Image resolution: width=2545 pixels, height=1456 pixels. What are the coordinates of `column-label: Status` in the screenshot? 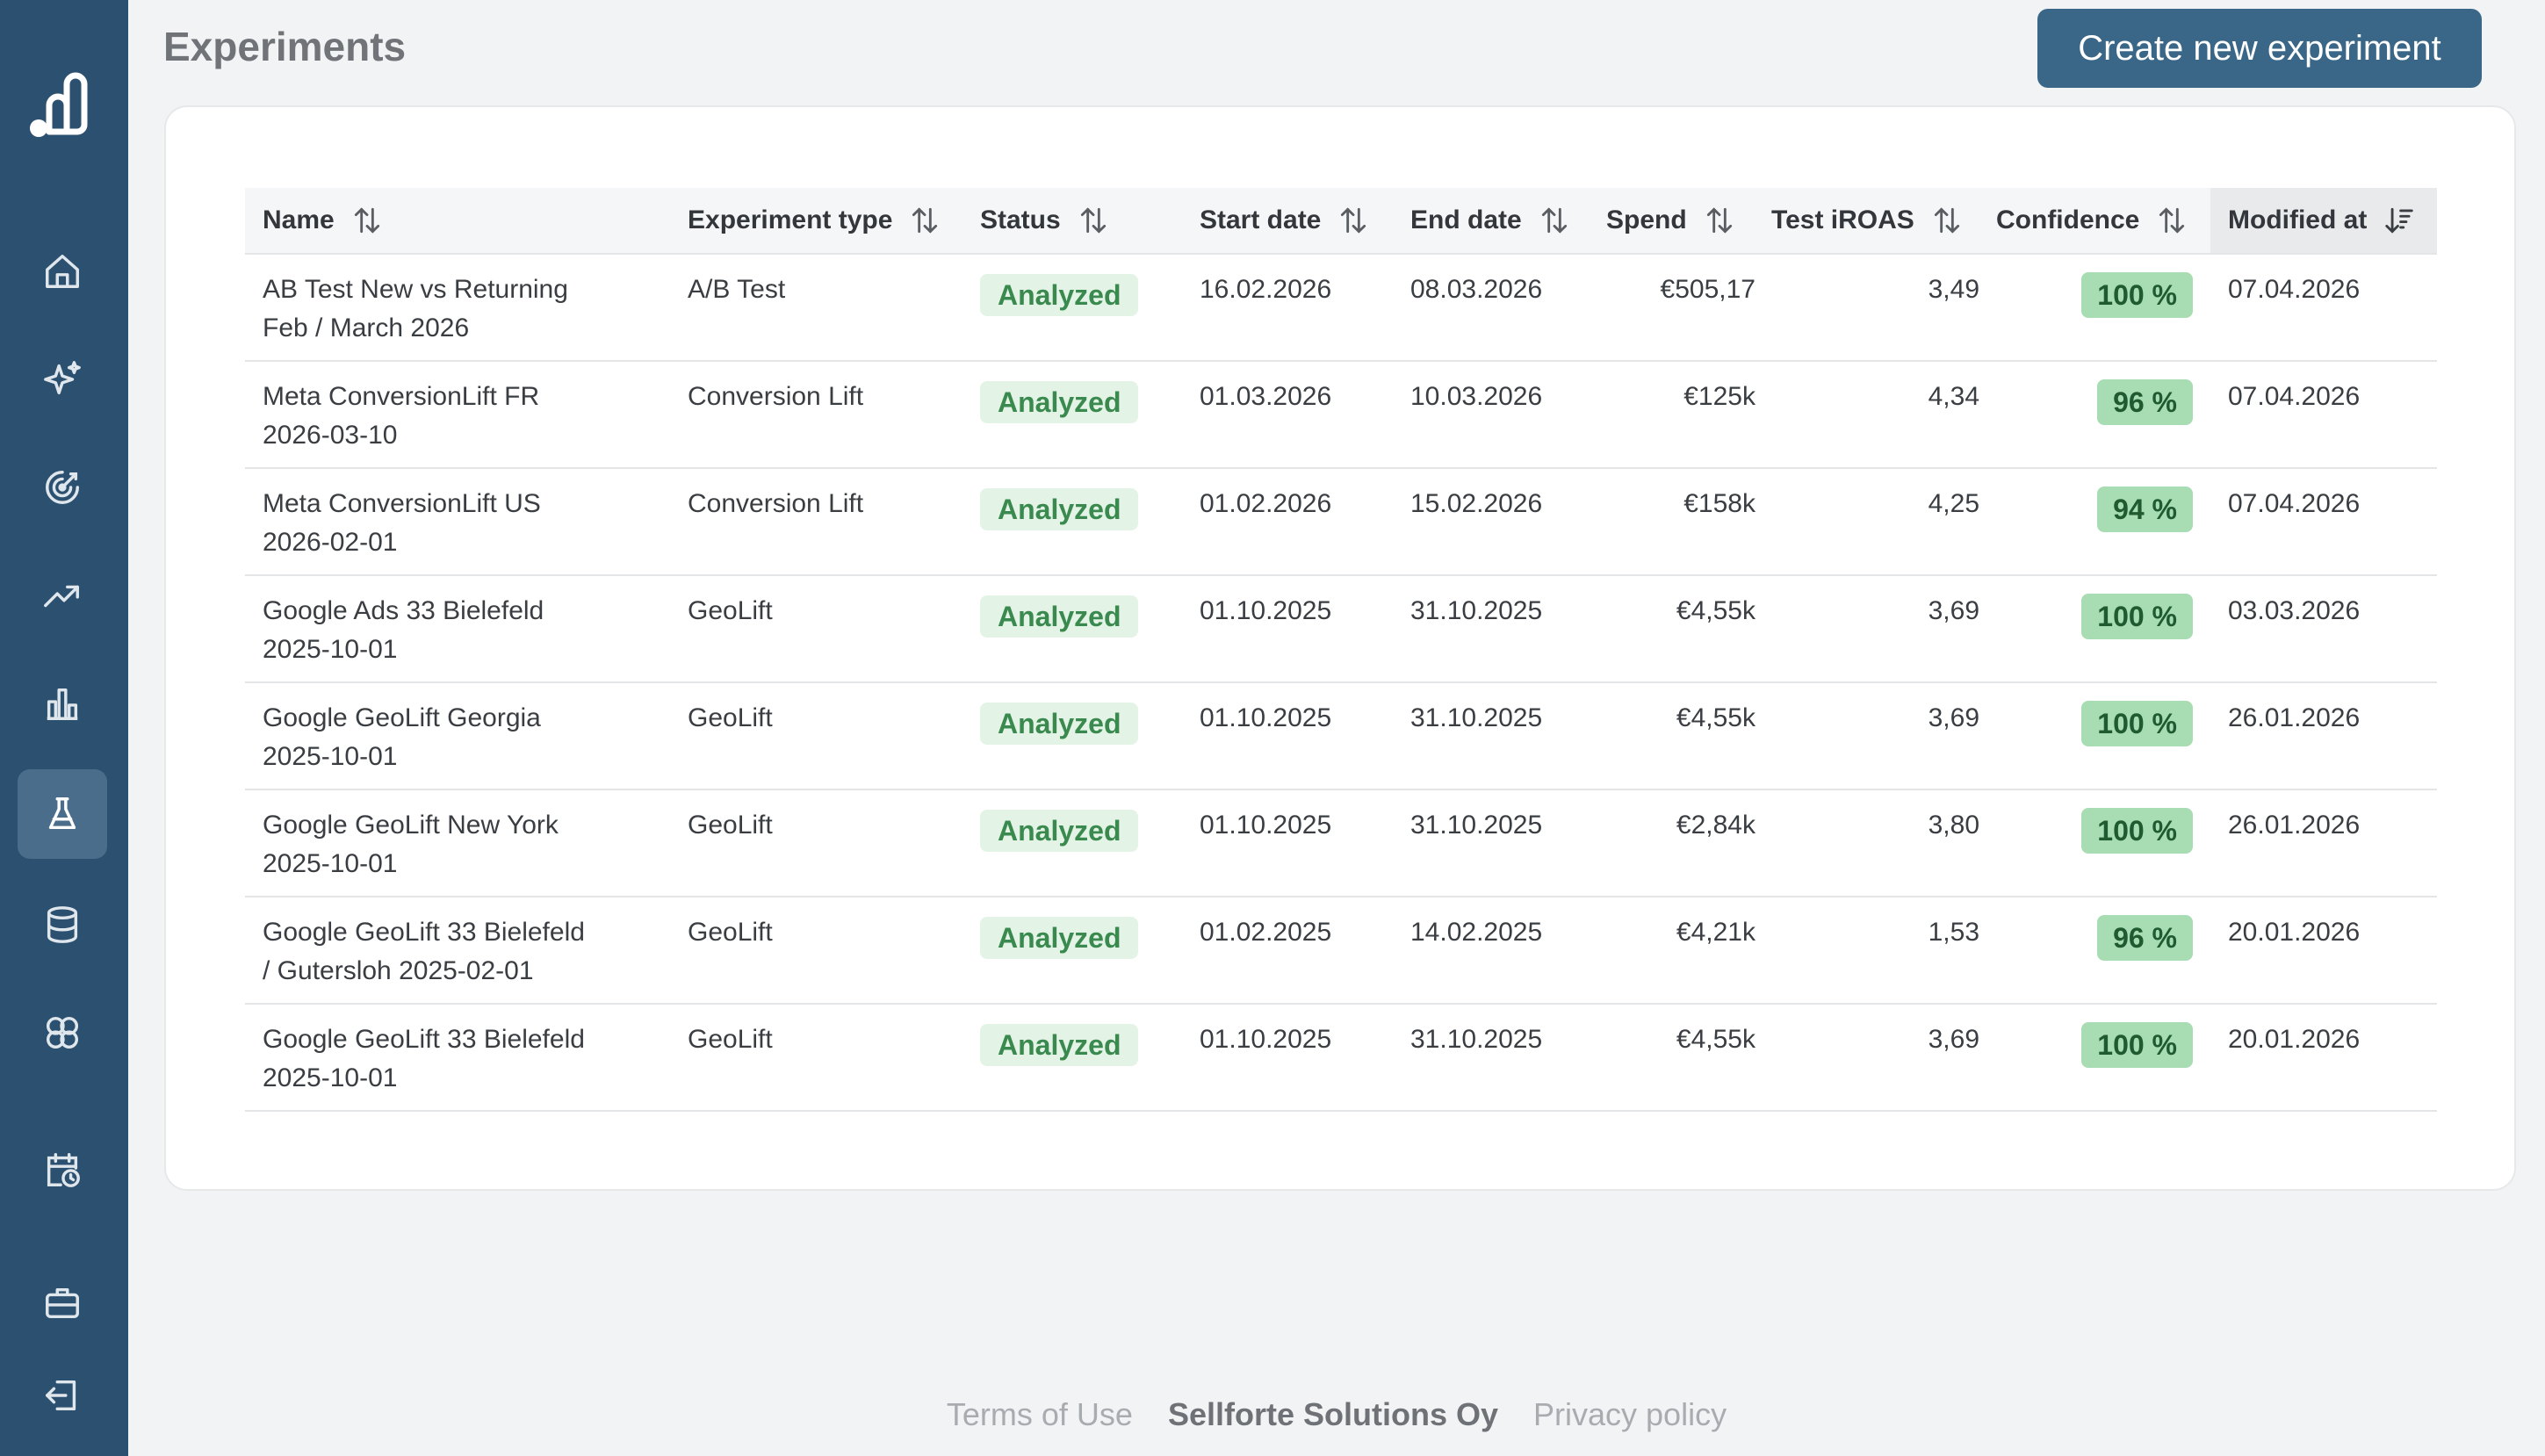 It's located at (1020, 219).